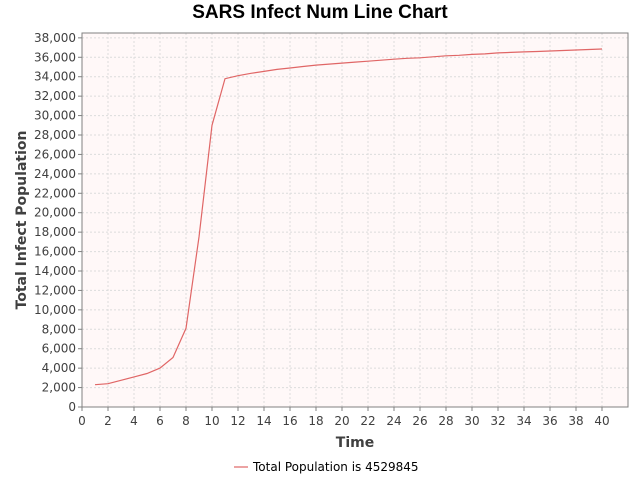 This screenshot has width=640, height=480. Describe the element at coordinates (59, 349) in the screenshot. I see `y-tick-label: 6,000` at that location.